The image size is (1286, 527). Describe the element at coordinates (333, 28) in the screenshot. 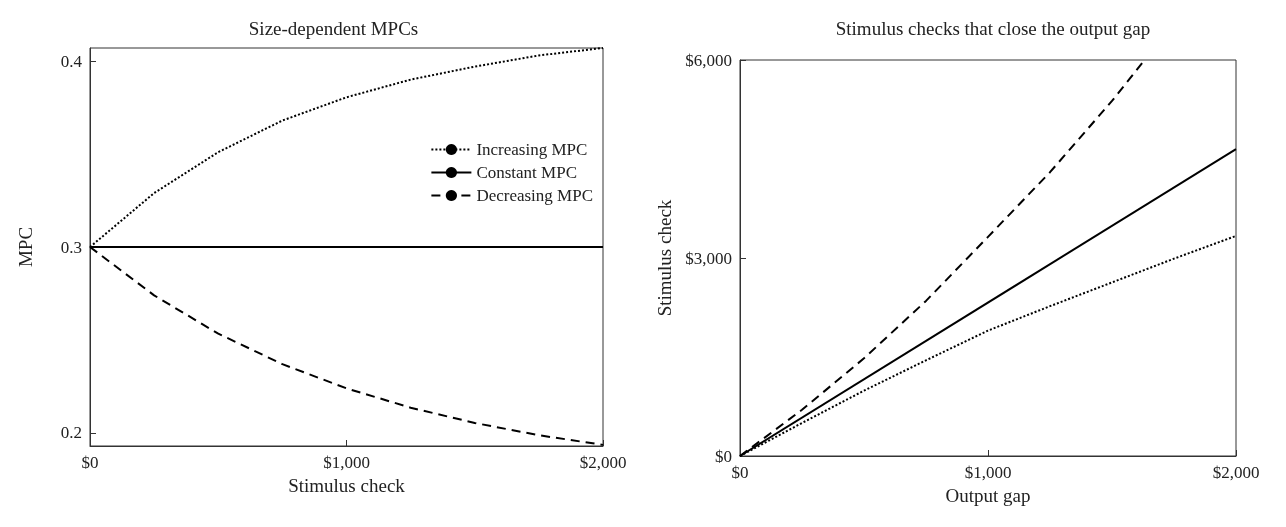

I see `chart-title: Size-dependent MPCs` at that location.